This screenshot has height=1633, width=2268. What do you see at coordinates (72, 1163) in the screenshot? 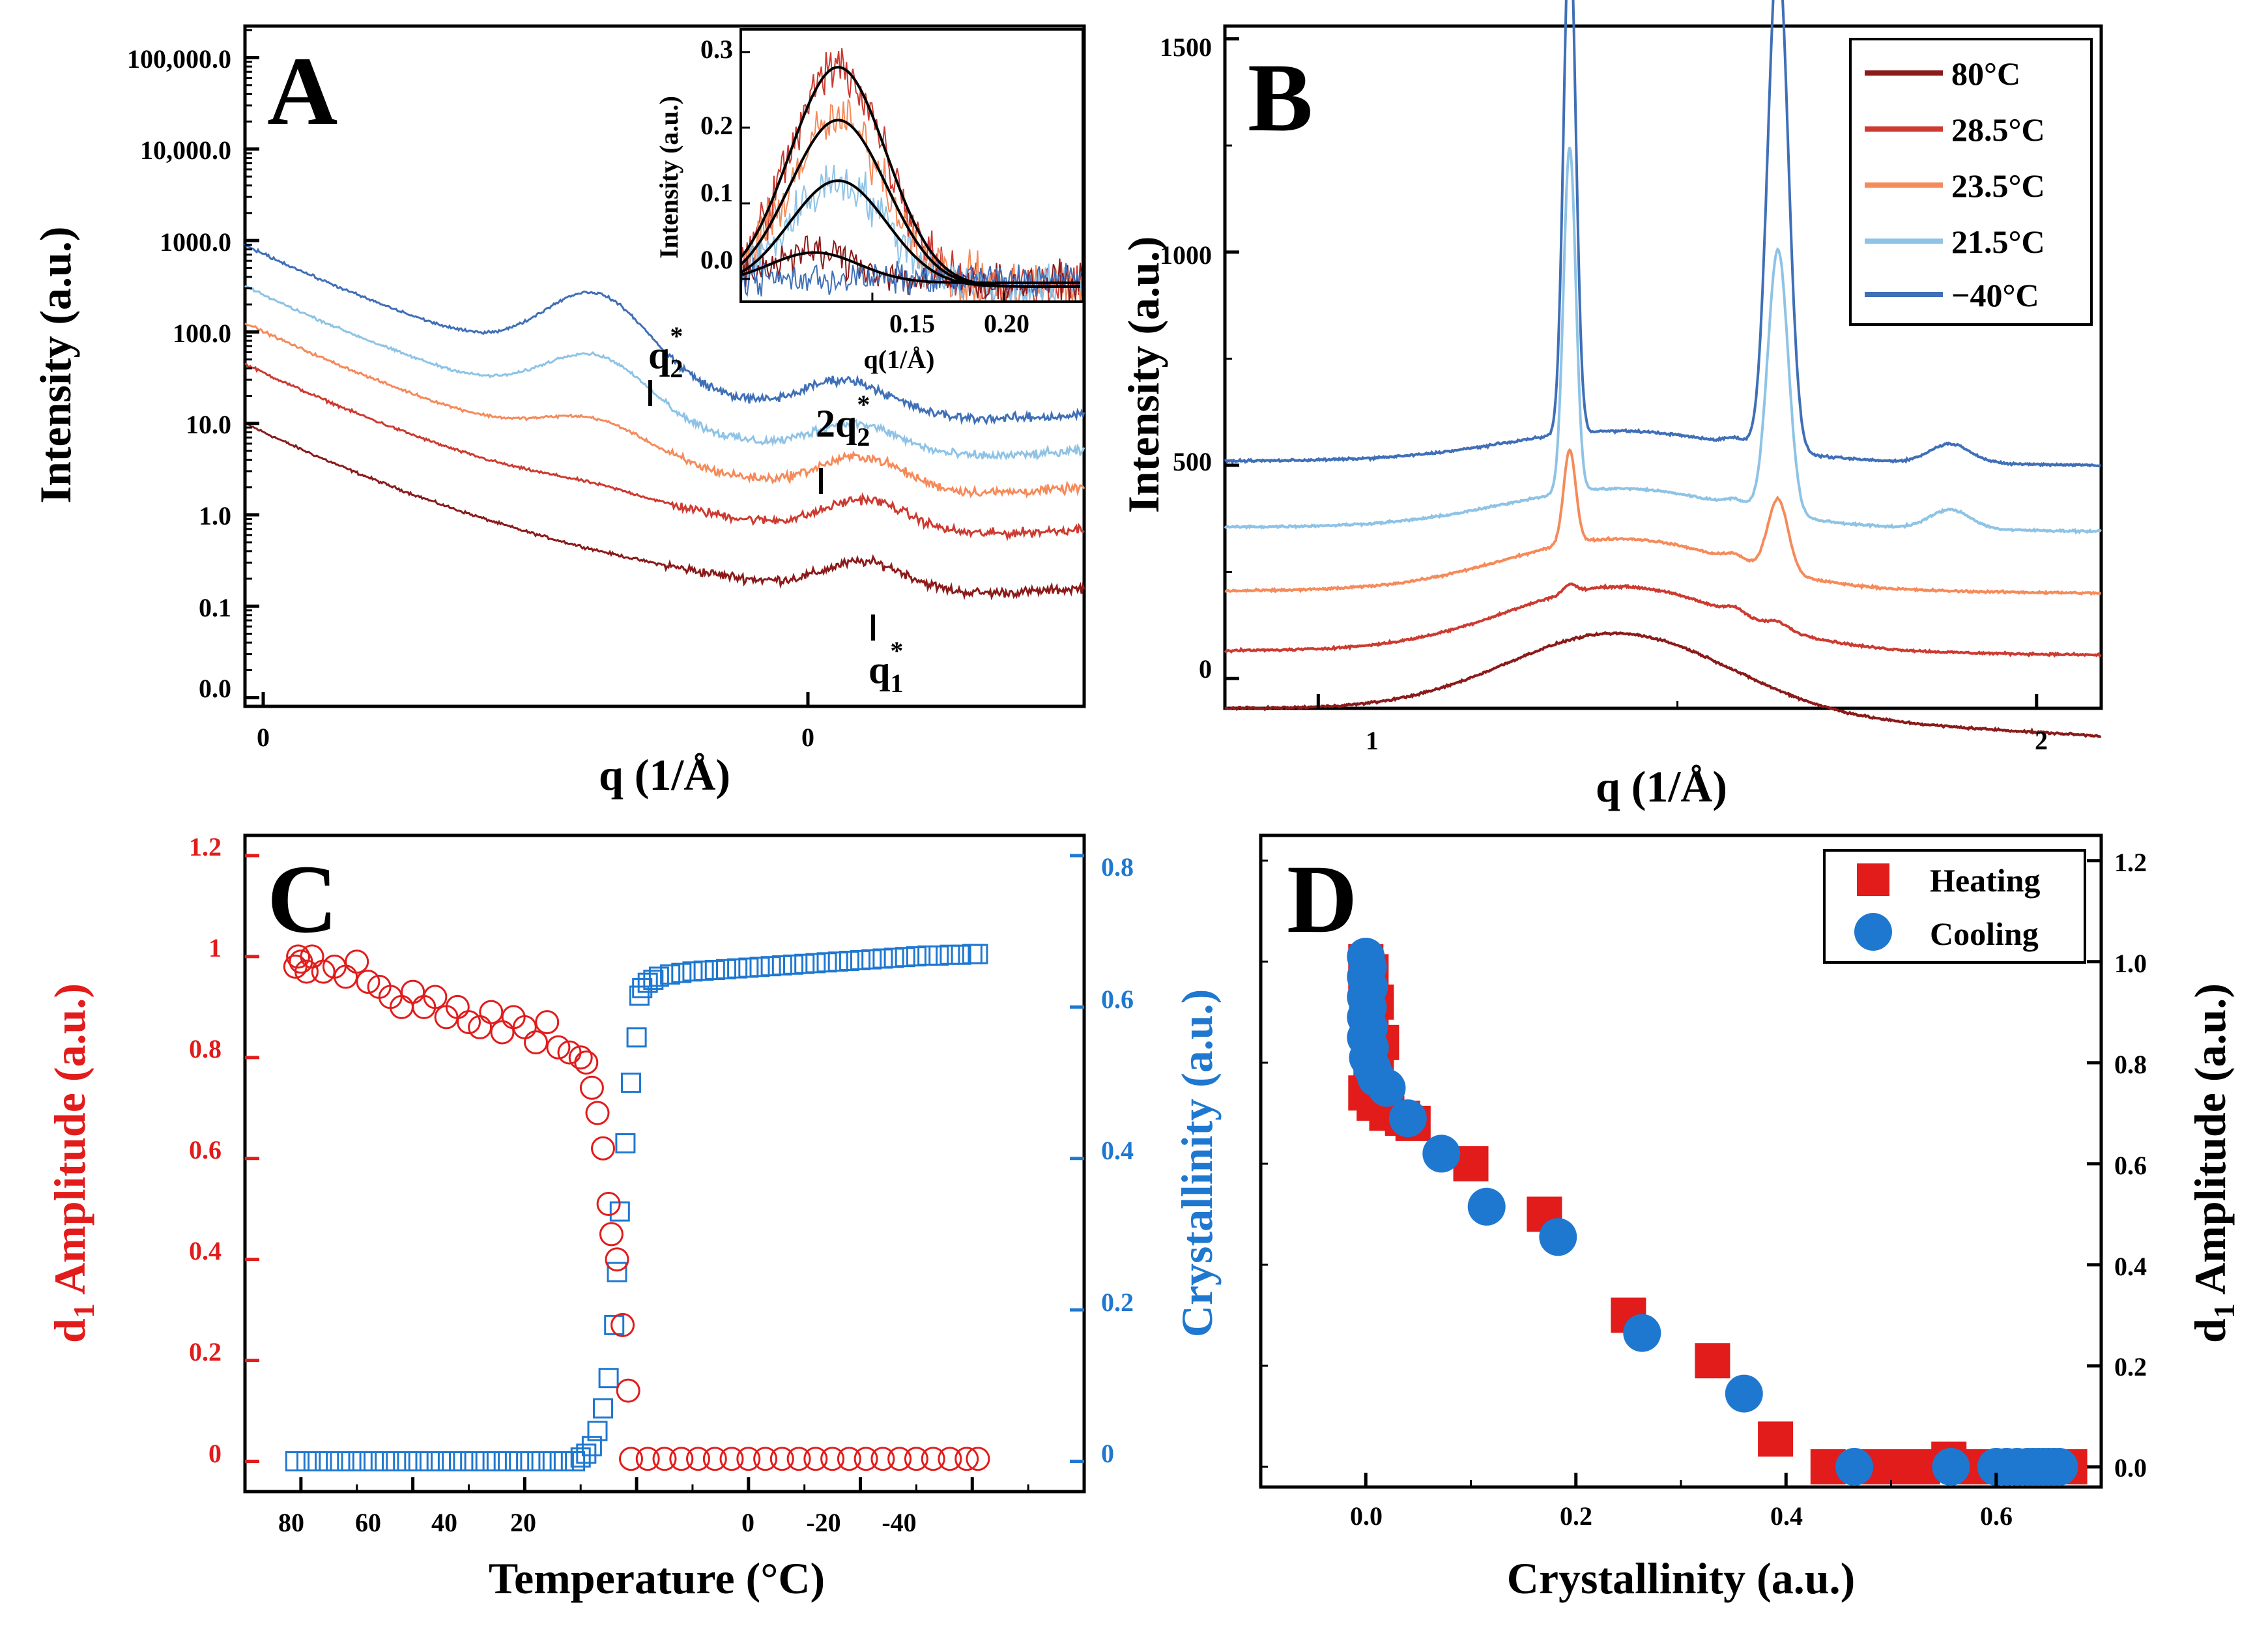
I see `panel-c-ylabel-left: d1 Amplitude (a.u.)` at bounding box center [72, 1163].